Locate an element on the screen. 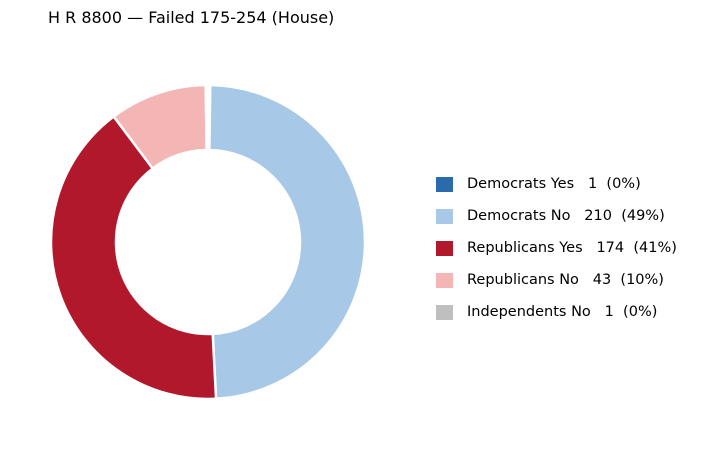  legend-item-republicans-no: Republicans No 43 (10%) is located at coordinates (556, 280).